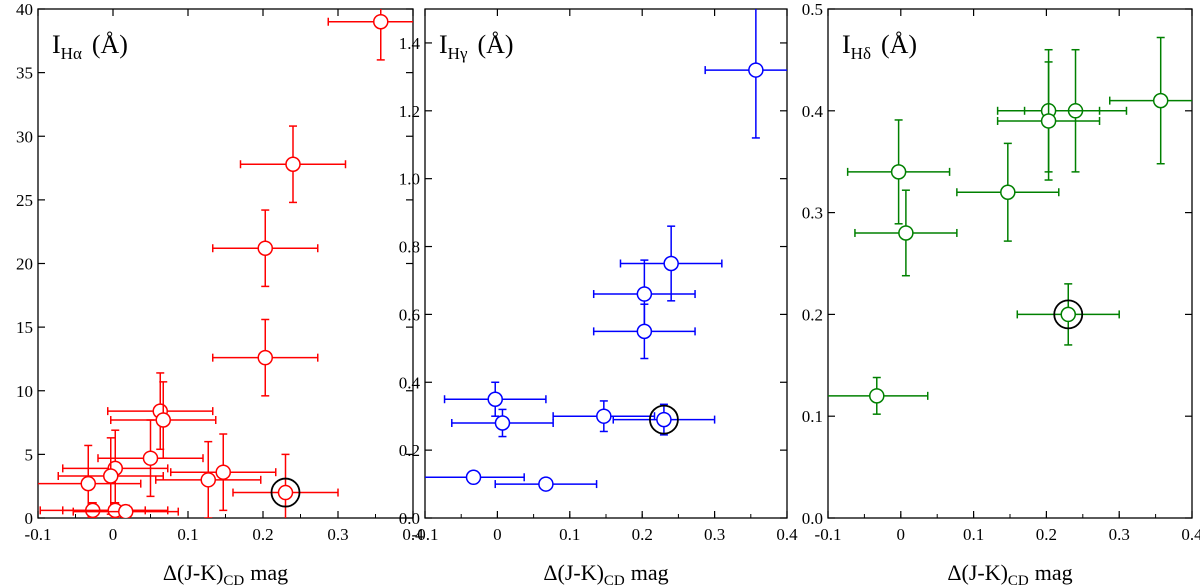  Describe the element at coordinates (24, 9) in the screenshot. I see `y-tick-label: 40` at that location.